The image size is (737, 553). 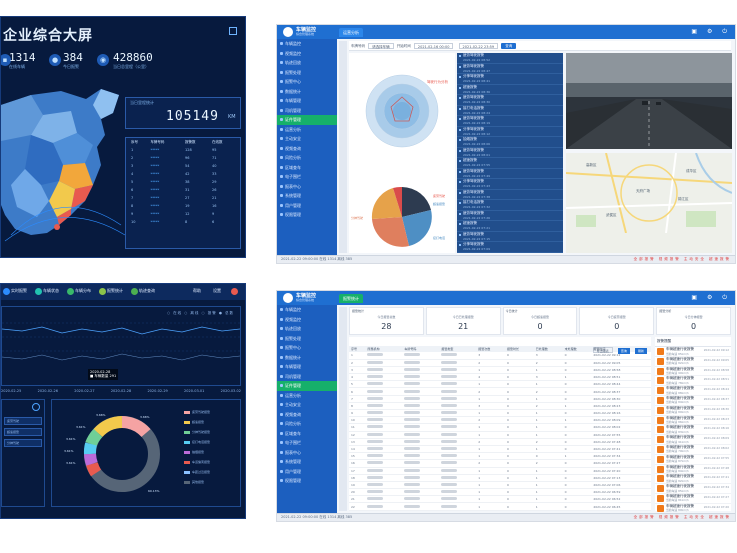 What do you see at coordinates (478, 46) in the screenshot?
I see `end-time-input: 2021-02-22 23:59` at bounding box center [478, 46].